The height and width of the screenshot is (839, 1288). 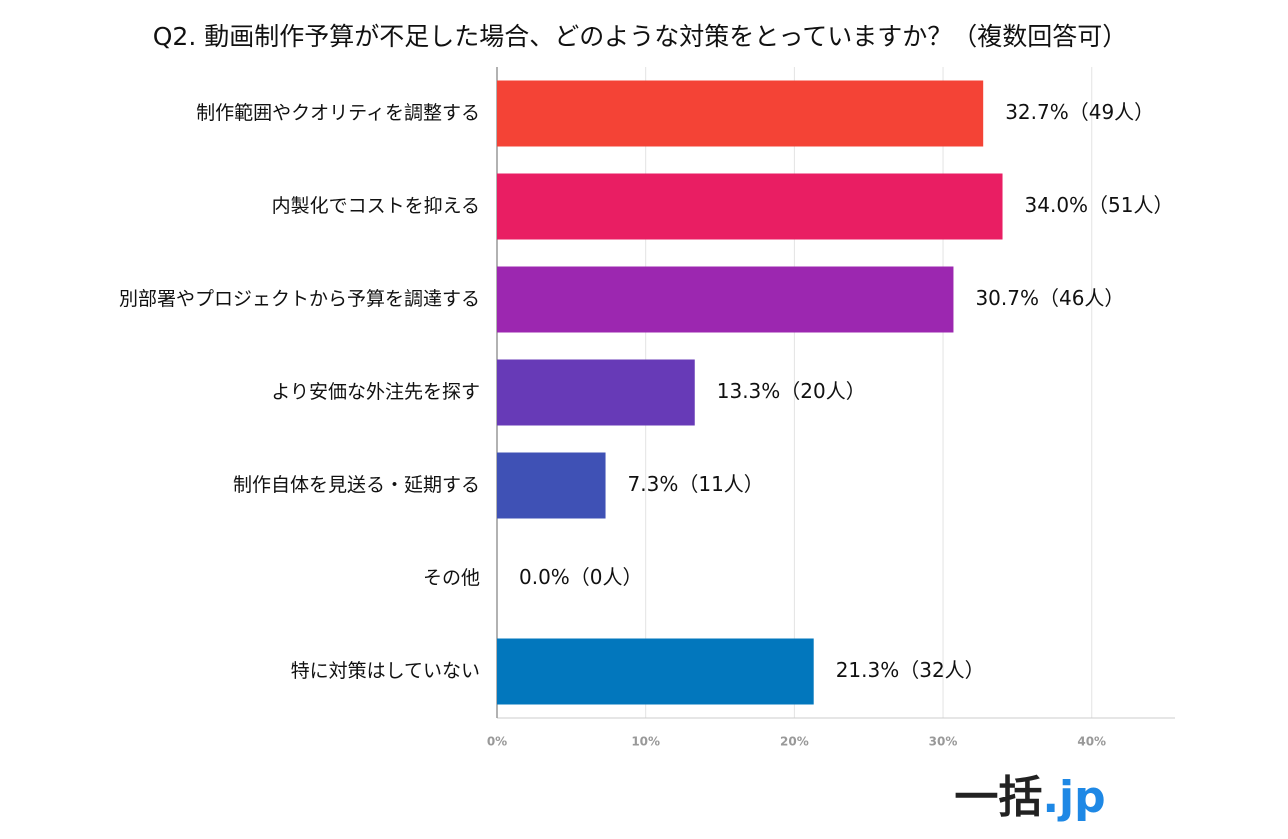 I want to click on value-label: 21.3%（32人）, so click(x=910, y=670).